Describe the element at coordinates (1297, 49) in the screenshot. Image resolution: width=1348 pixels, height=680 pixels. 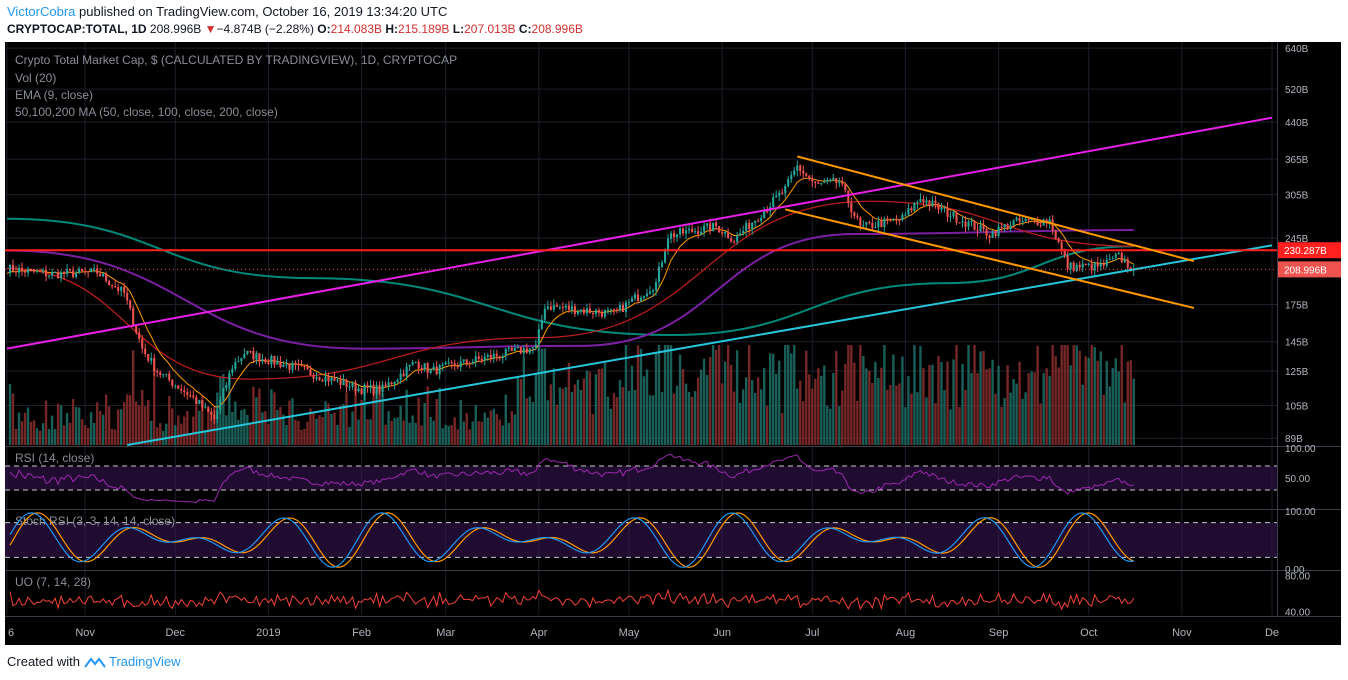
I see `price-tick-label: 640B` at that location.